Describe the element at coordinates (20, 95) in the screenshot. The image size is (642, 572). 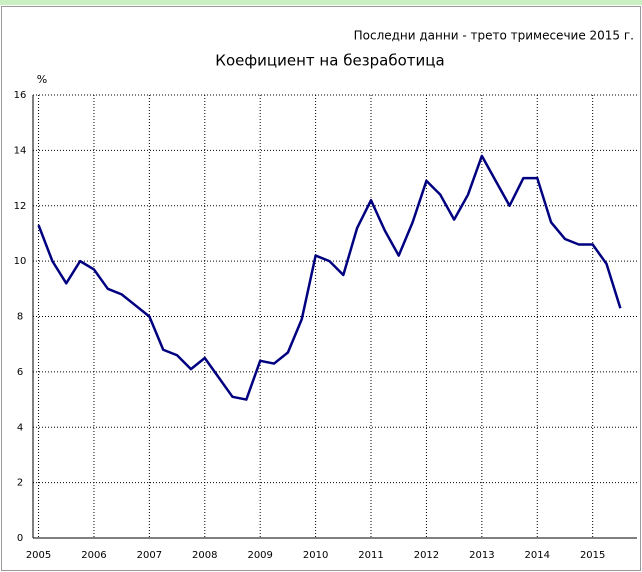
I see `y-tick-label: 16` at that location.